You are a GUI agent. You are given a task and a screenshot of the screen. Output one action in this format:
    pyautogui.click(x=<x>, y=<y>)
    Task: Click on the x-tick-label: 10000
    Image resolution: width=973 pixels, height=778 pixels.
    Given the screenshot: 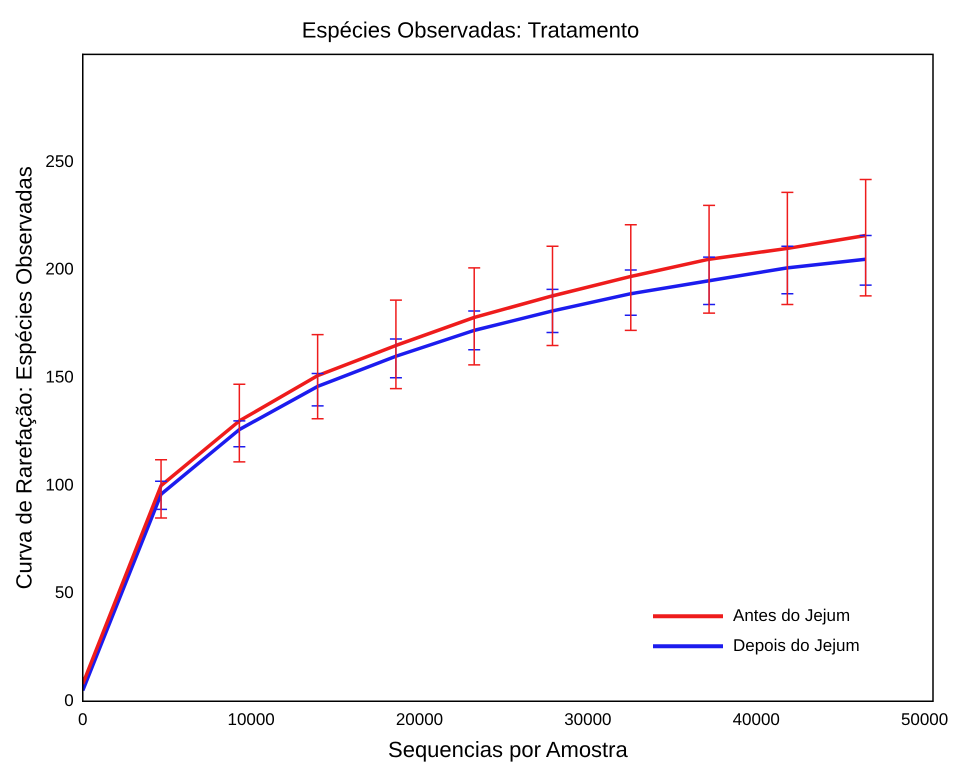 What is the action you would take?
    pyautogui.click(x=251, y=720)
    